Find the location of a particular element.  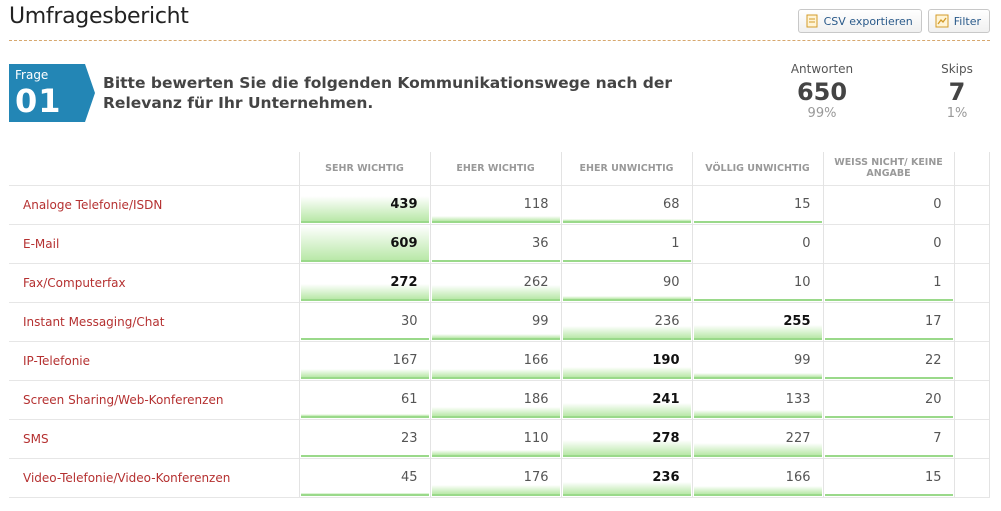

value-cell: 609 is located at coordinates (365, 243).